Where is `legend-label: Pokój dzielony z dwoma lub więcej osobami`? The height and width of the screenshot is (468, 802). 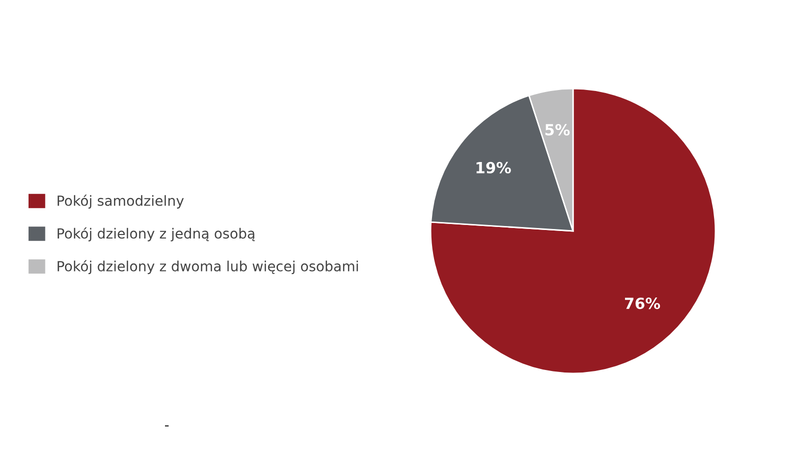
legend-label: Pokój dzielony z dwoma lub więcej osobami is located at coordinates (208, 267).